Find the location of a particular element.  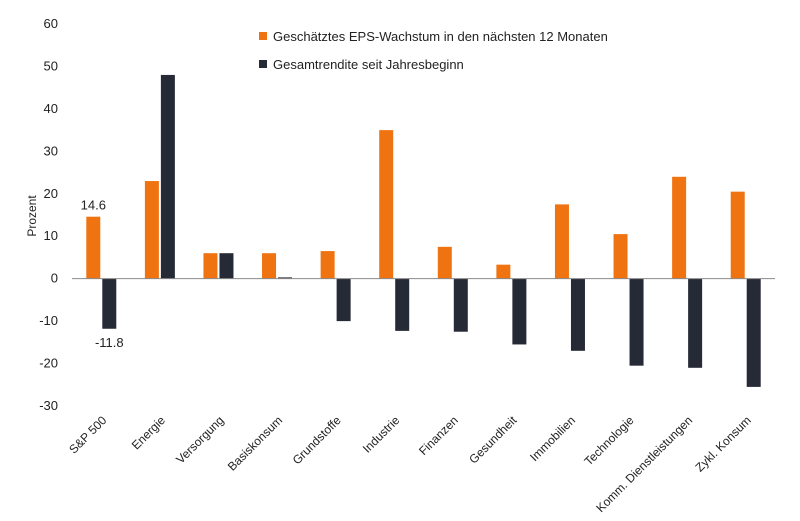

x-tick-label: Finanzen is located at coordinates (438, 435).